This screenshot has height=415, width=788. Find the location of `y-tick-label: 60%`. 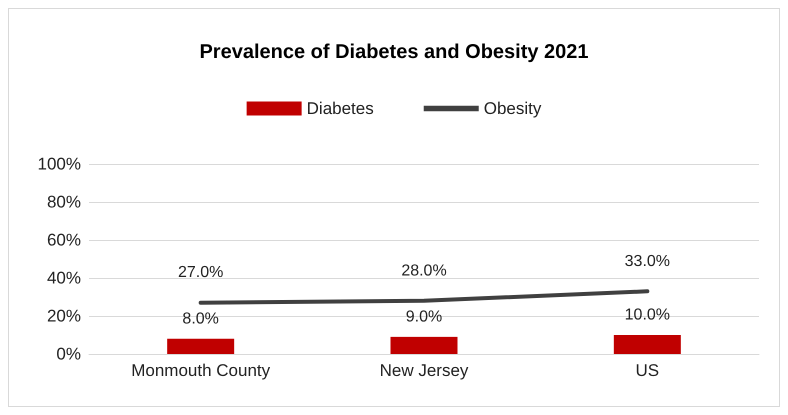

y-tick-label: 60% is located at coordinates (63, 240).